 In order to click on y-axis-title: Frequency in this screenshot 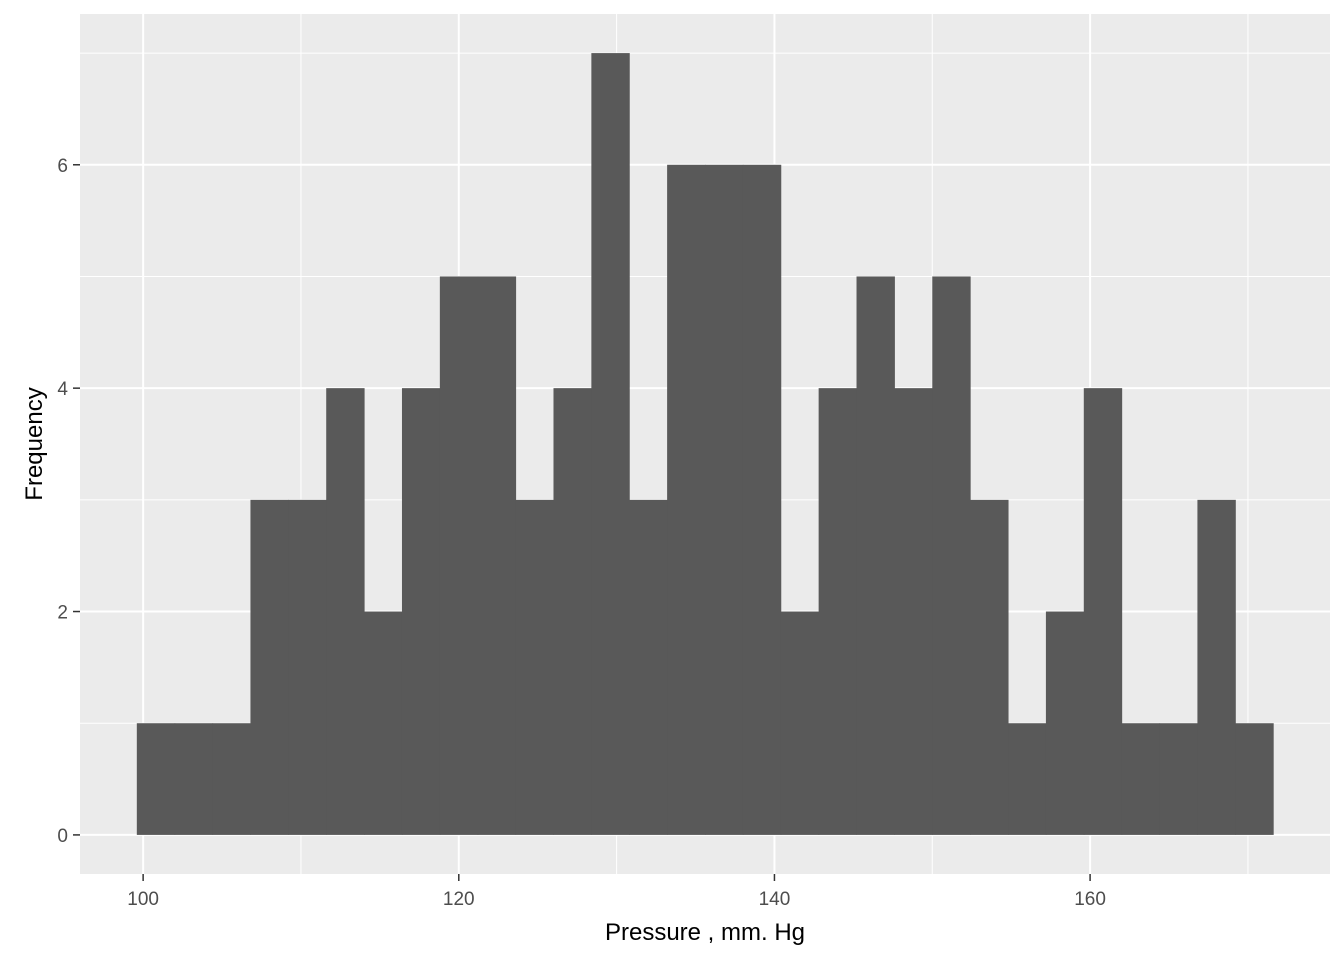, I will do `click(34, 443)`.